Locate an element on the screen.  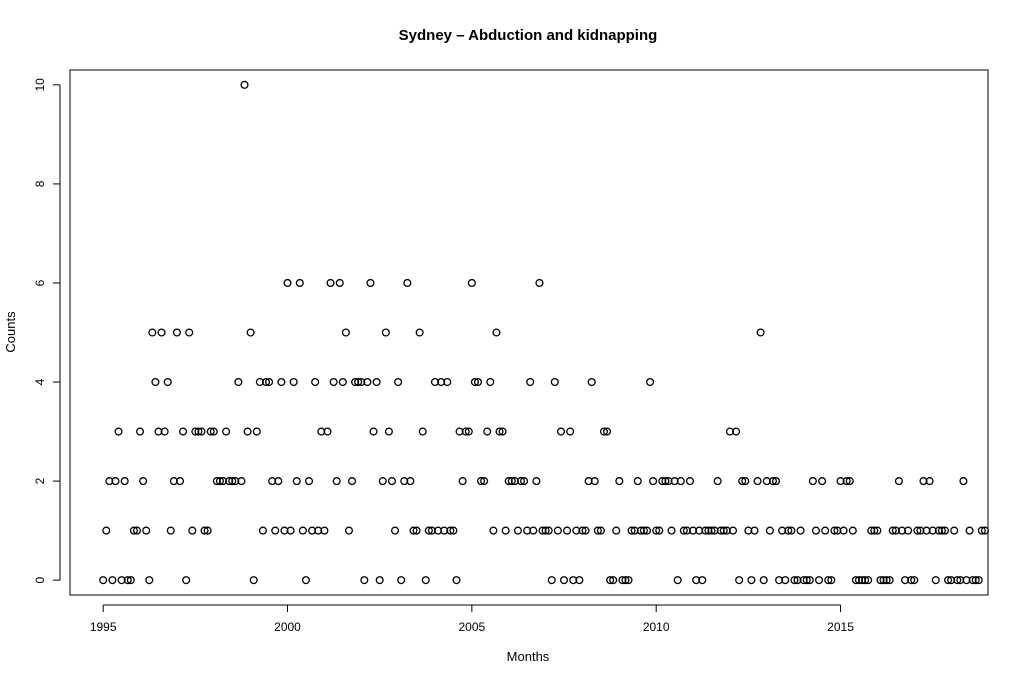
x-tick-label: 2005 is located at coordinates (472, 627).